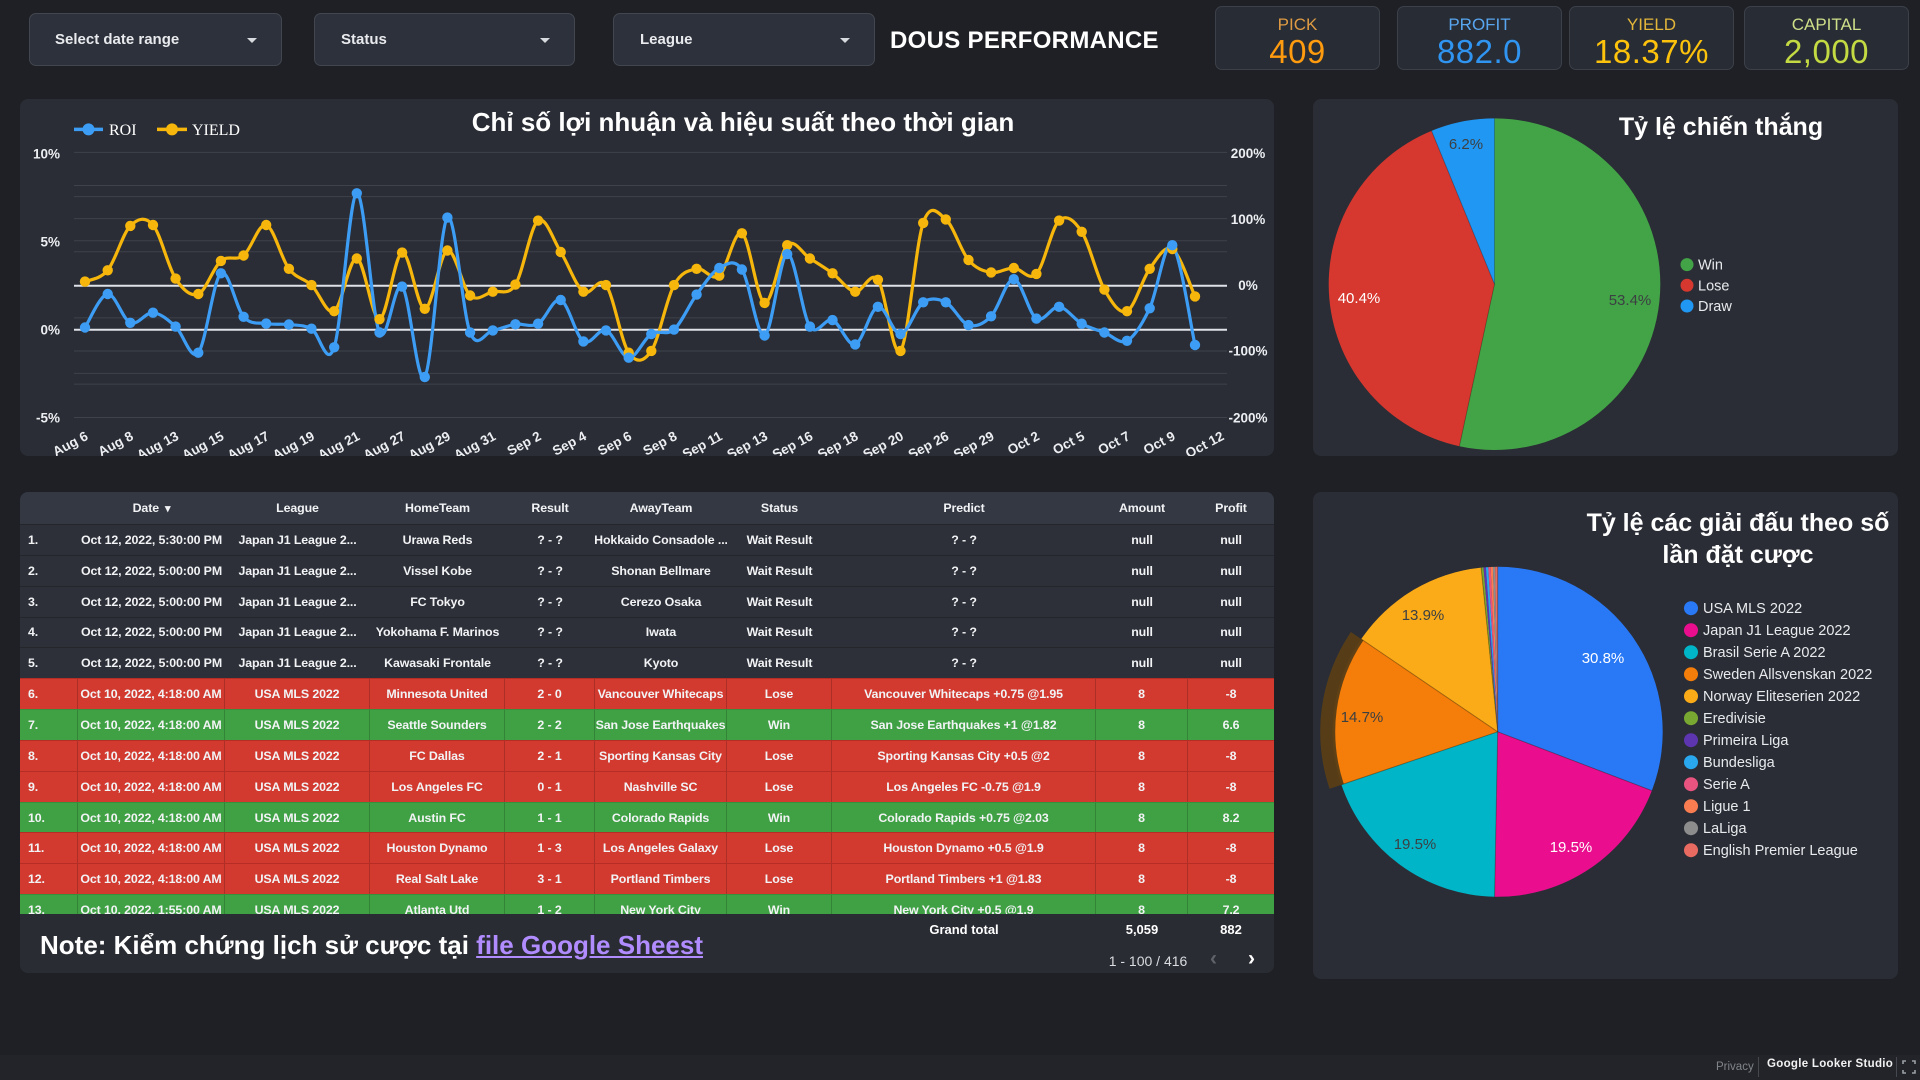 The width and height of the screenshot is (1920, 1080). Describe the element at coordinates (293, 442) in the screenshot. I see `svg-text: Aug 19` at that location.